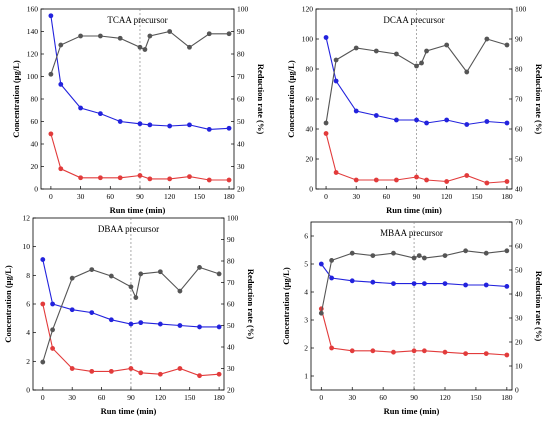 Image resolution: width=550 pixels, height=421 pixels. I want to click on plot-frame, so click(128, 304).